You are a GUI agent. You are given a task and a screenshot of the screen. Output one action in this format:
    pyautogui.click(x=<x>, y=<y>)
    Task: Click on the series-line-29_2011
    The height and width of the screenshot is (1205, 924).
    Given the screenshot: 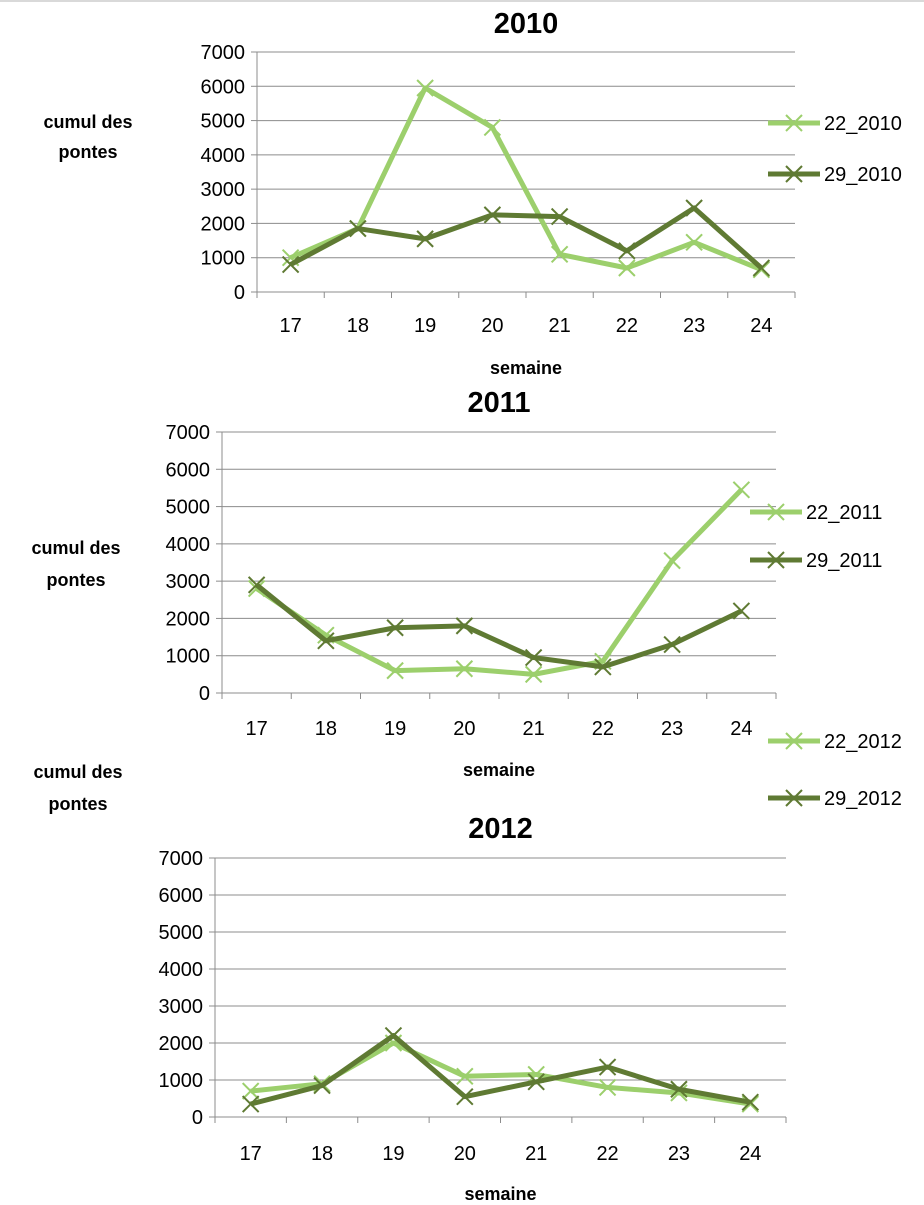 What is the action you would take?
    pyautogui.click(x=499, y=626)
    